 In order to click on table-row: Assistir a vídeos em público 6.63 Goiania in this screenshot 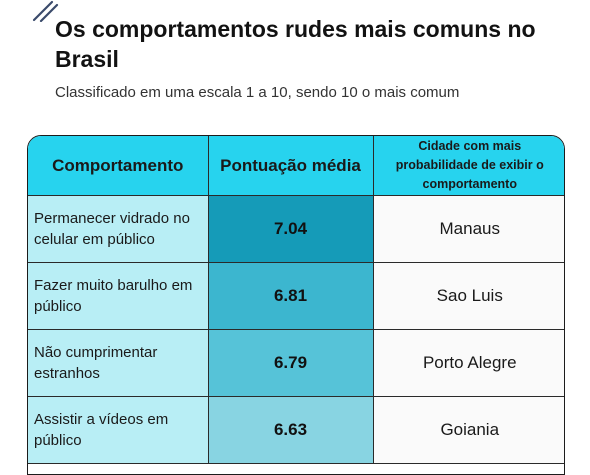, I will do `click(296, 430)`.